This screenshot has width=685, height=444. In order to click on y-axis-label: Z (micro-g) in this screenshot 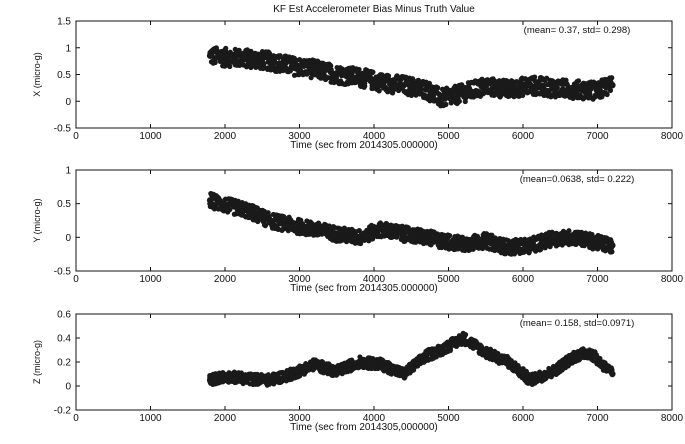, I will do `click(37, 362)`.